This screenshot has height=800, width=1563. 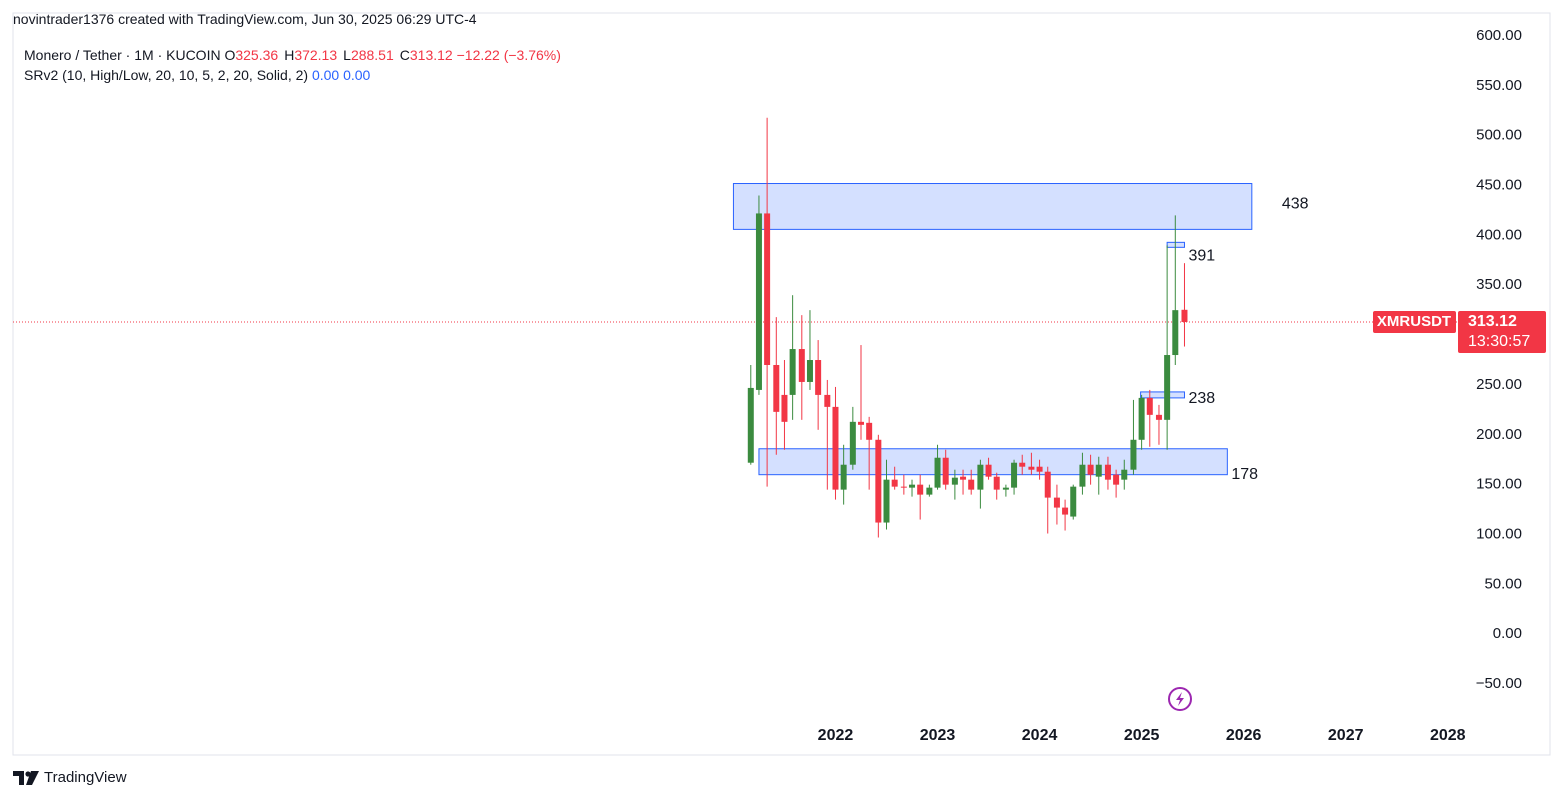 What do you see at coordinates (1507, 633) in the screenshot?
I see `y-tick-label: 0.00` at bounding box center [1507, 633].